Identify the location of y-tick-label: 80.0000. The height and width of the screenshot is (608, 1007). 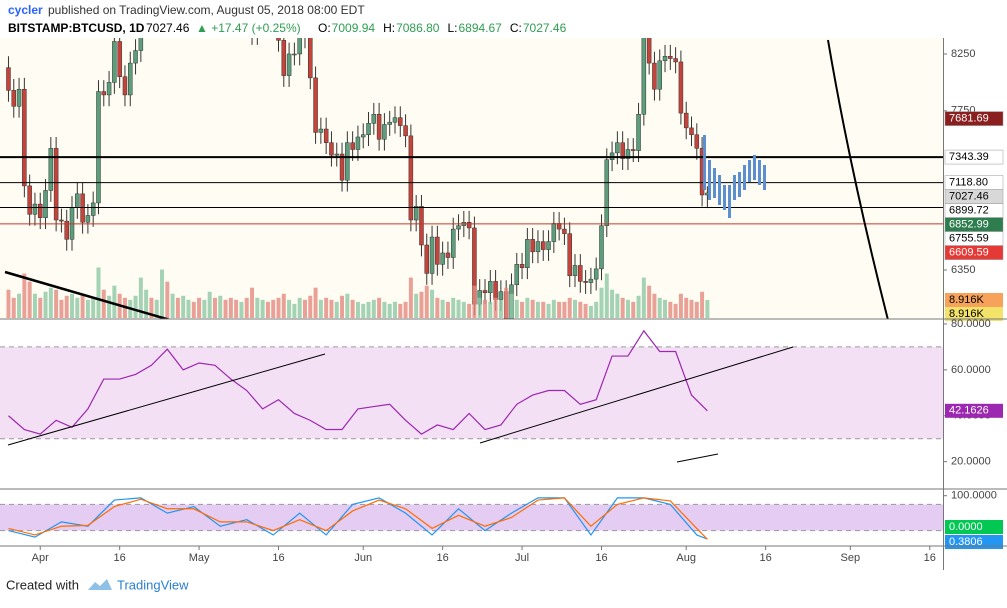
(971, 324).